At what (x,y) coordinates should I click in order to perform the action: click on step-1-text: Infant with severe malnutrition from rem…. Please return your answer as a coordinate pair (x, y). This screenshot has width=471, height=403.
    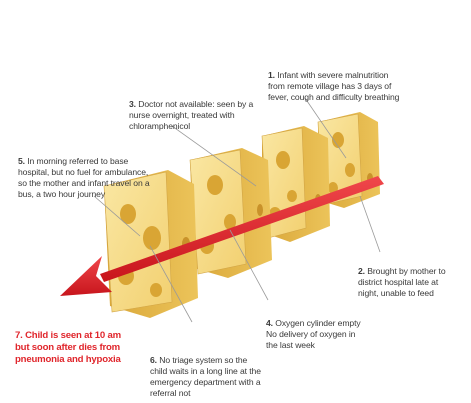
    Looking at the image, I should click on (334, 86).